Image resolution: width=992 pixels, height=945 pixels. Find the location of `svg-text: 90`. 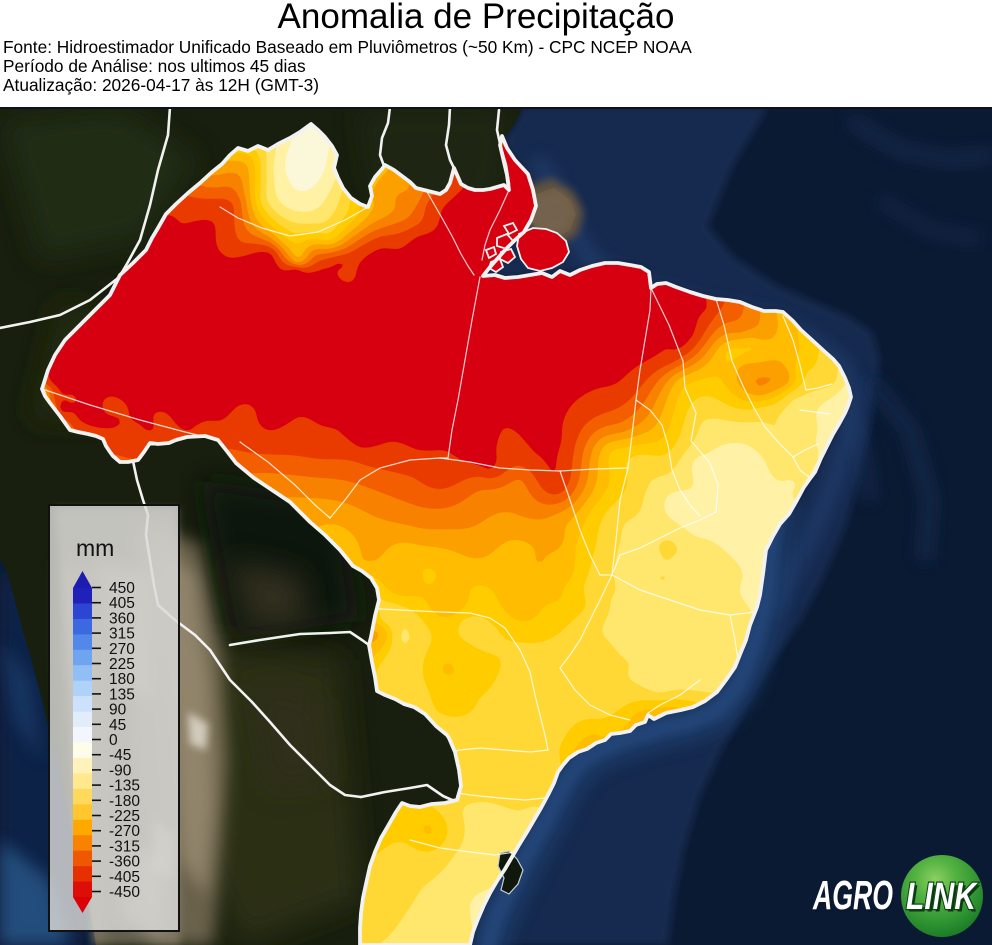

svg-text: 90 is located at coordinates (118, 710).